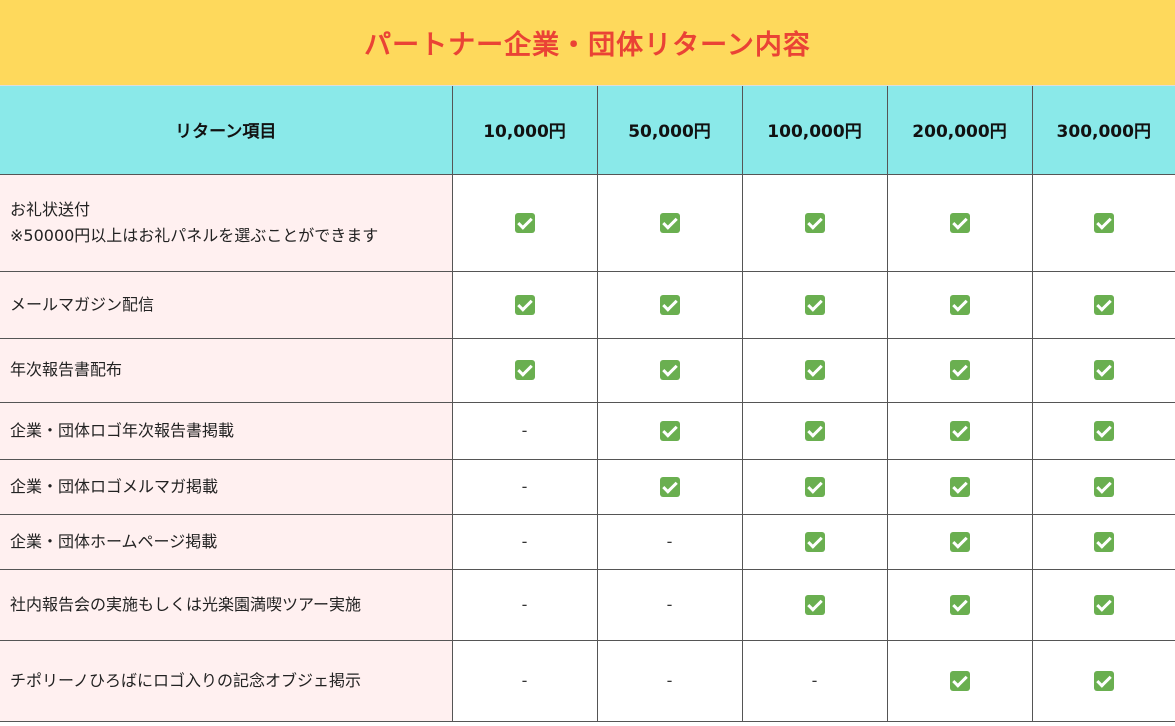  What do you see at coordinates (226, 486) in the screenshot?
I see `return-item-cell: 企業・団体ロゴメルマガ掲載` at bounding box center [226, 486].